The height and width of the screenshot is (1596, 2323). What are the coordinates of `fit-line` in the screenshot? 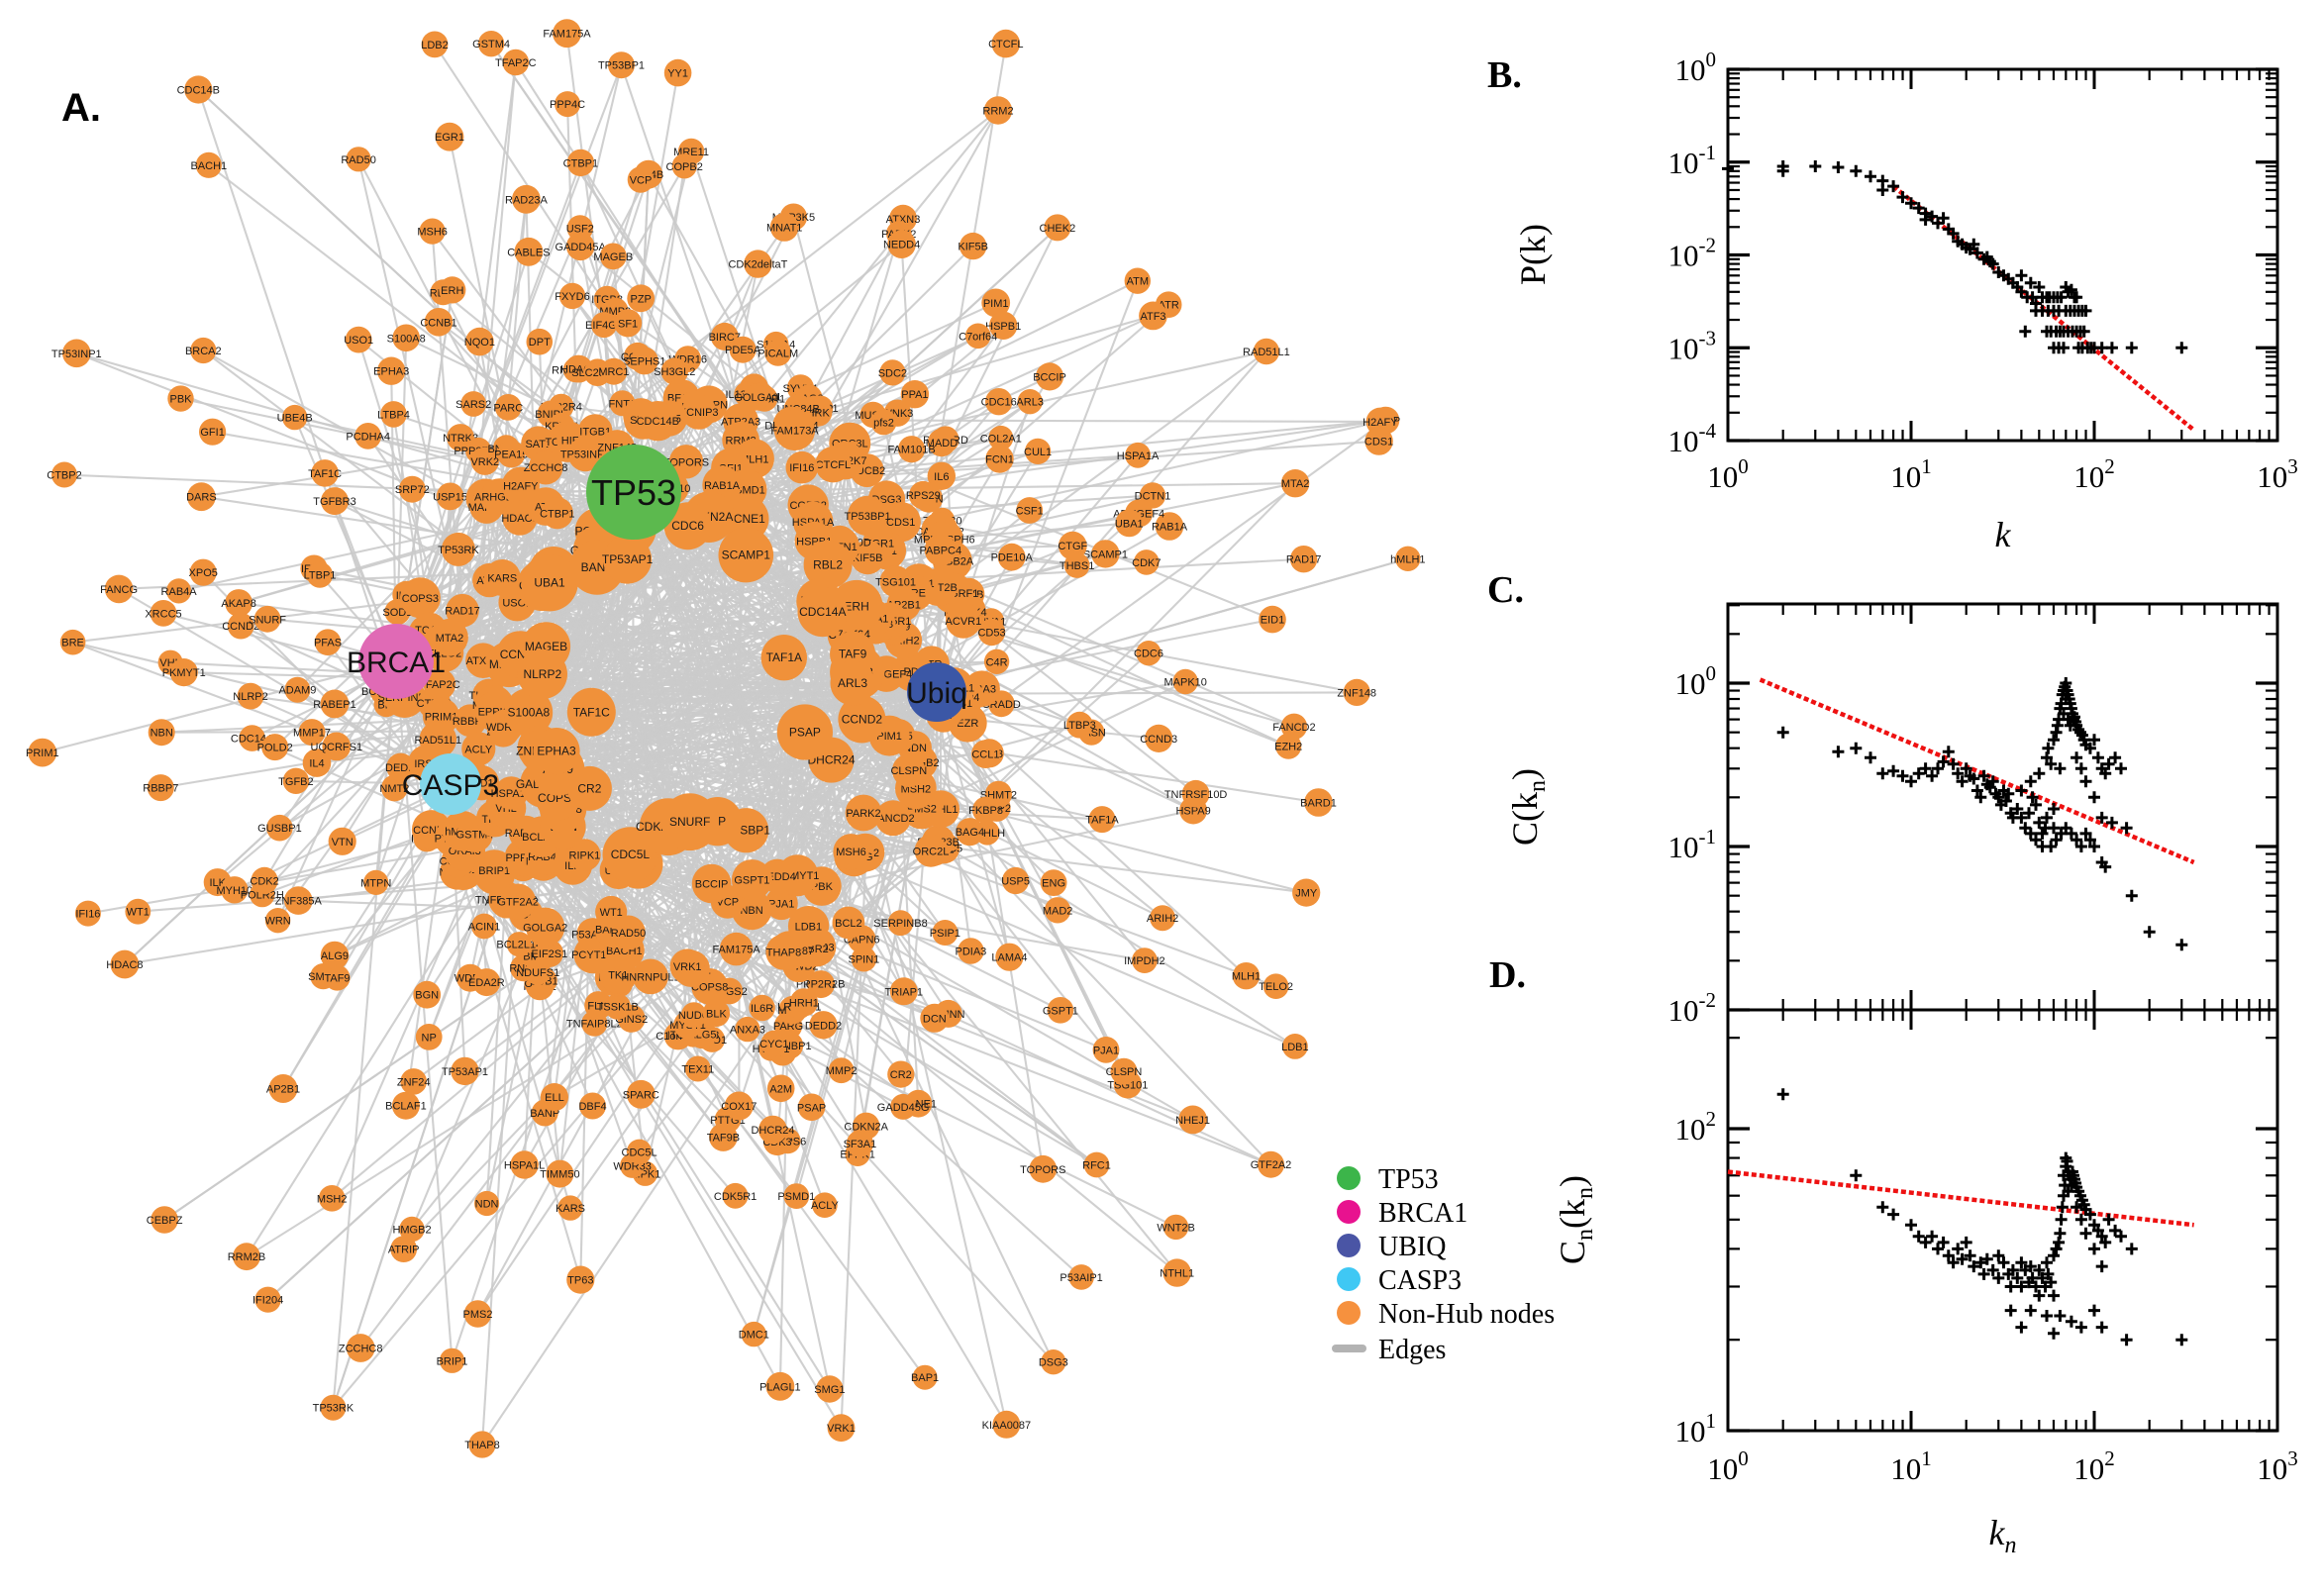 It's located at (1960, 1198).